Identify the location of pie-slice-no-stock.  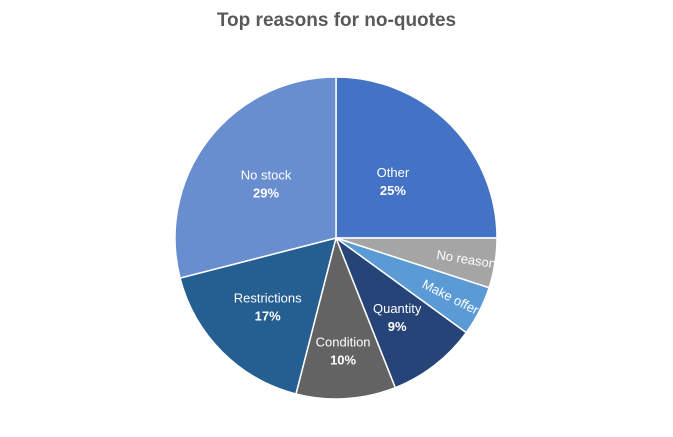
(255, 177).